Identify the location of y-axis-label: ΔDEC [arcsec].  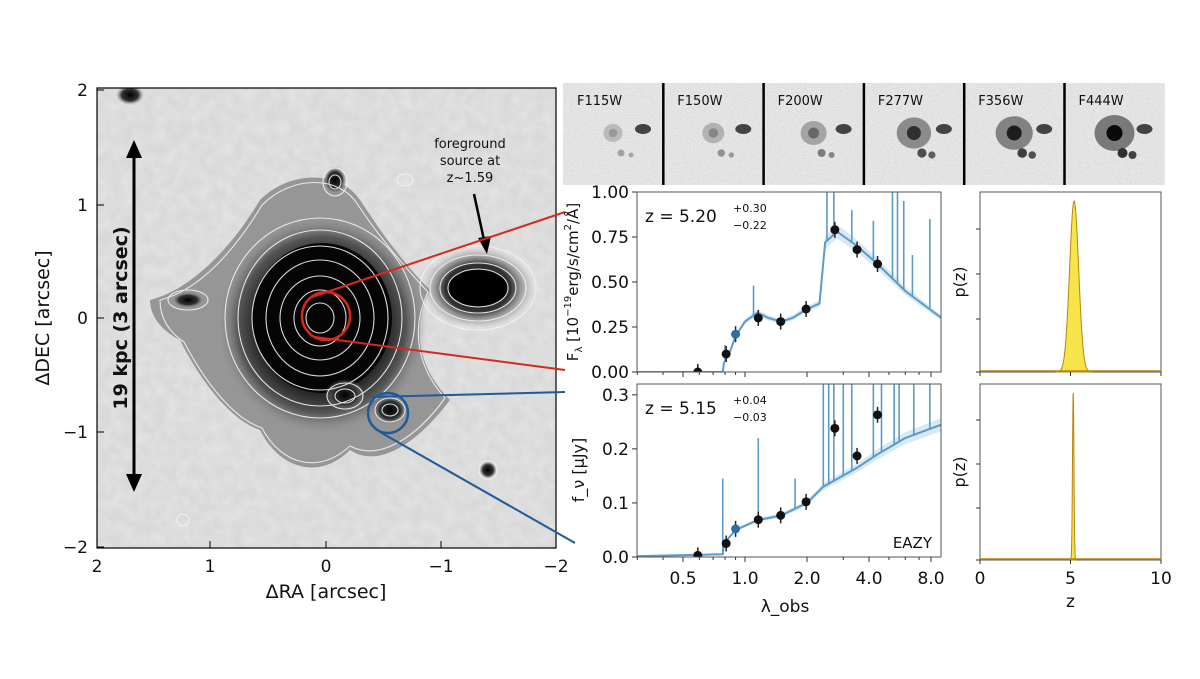
(43, 317).